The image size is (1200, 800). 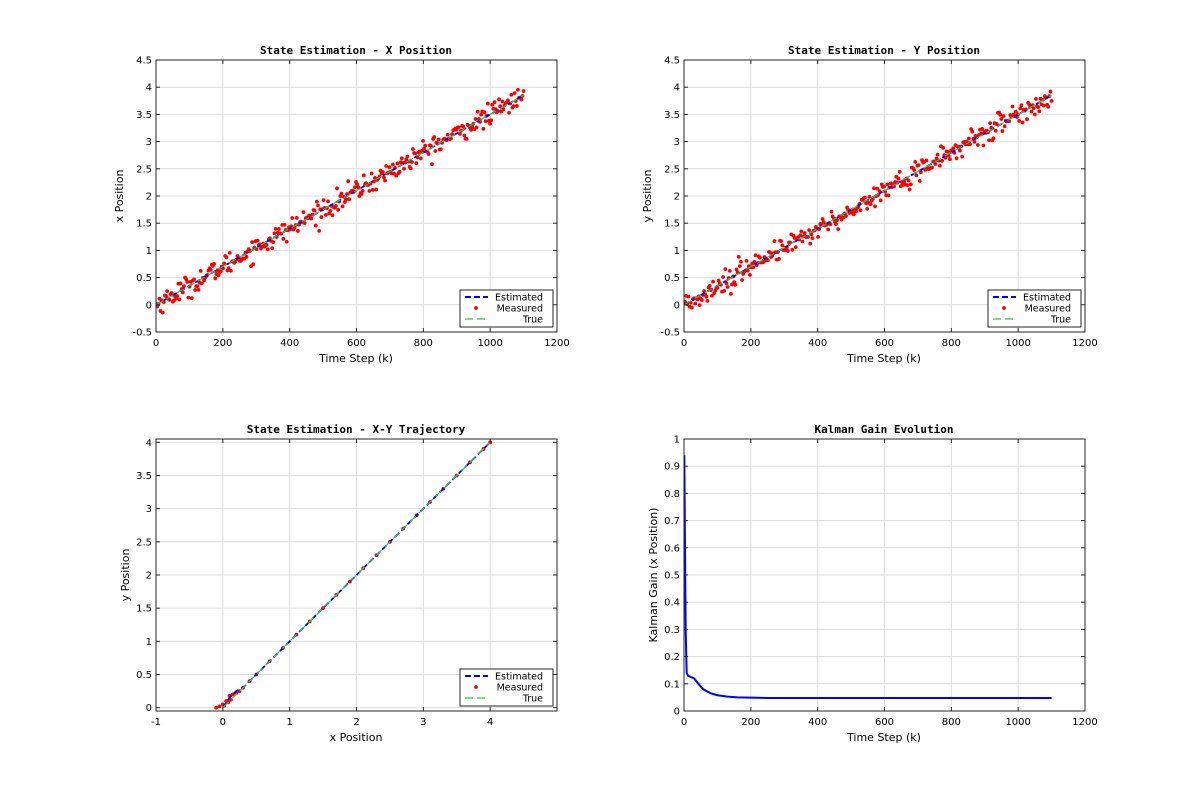 I want to click on x-tick-label: 600, so click(x=884, y=343).